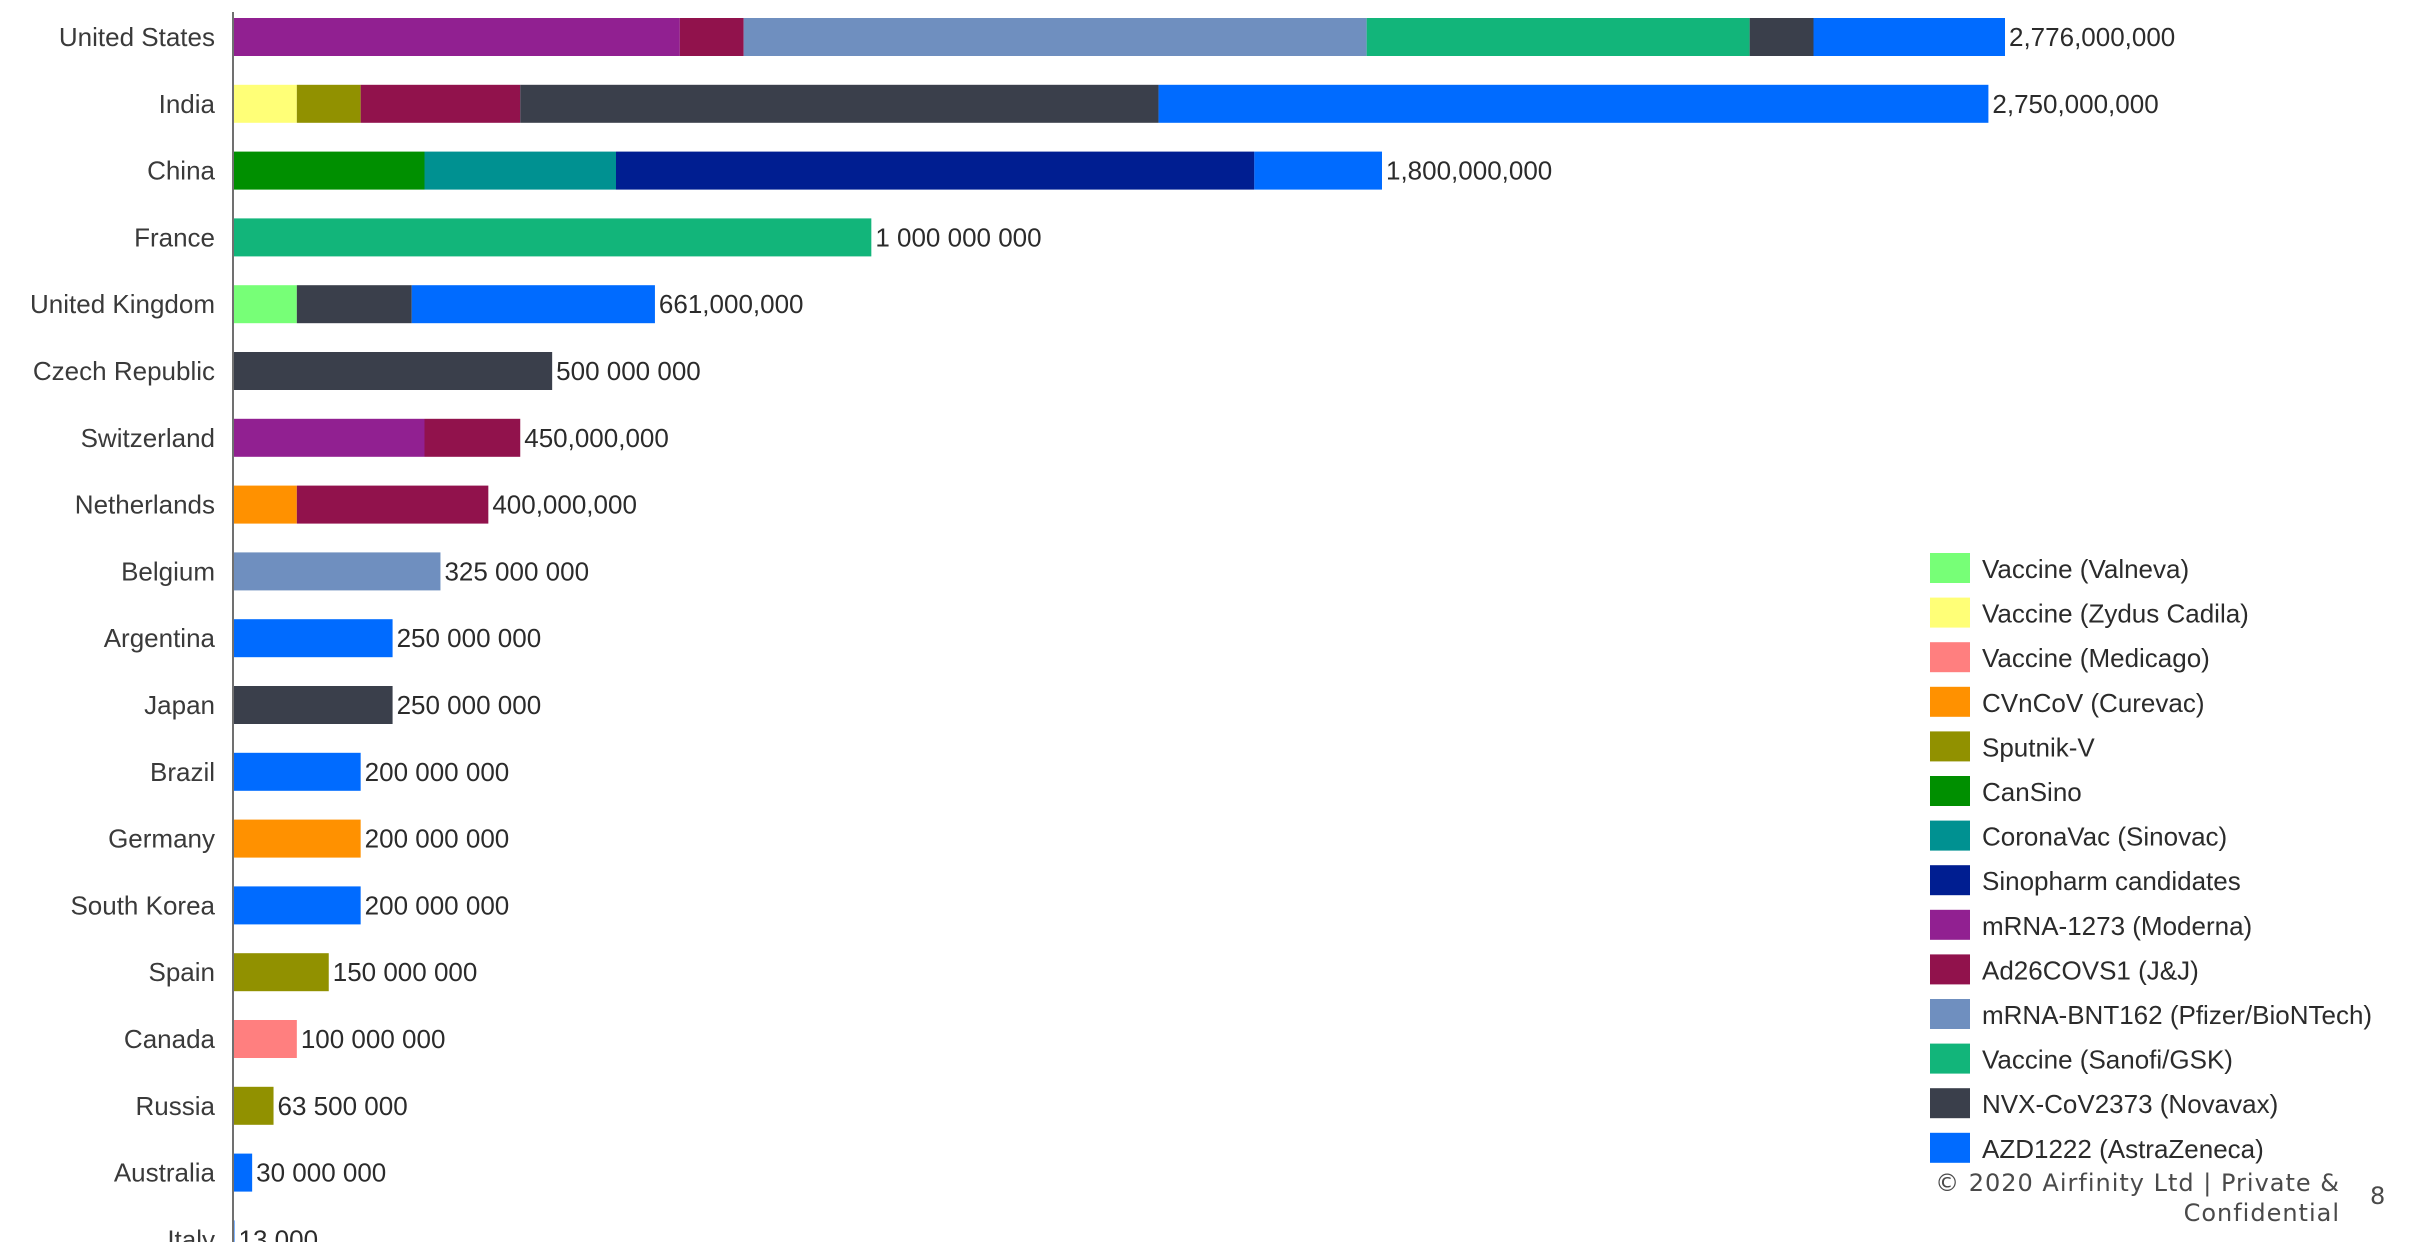  What do you see at coordinates (405, 972) in the screenshot?
I see `total-label-spain: 150 000 000` at bounding box center [405, 972].